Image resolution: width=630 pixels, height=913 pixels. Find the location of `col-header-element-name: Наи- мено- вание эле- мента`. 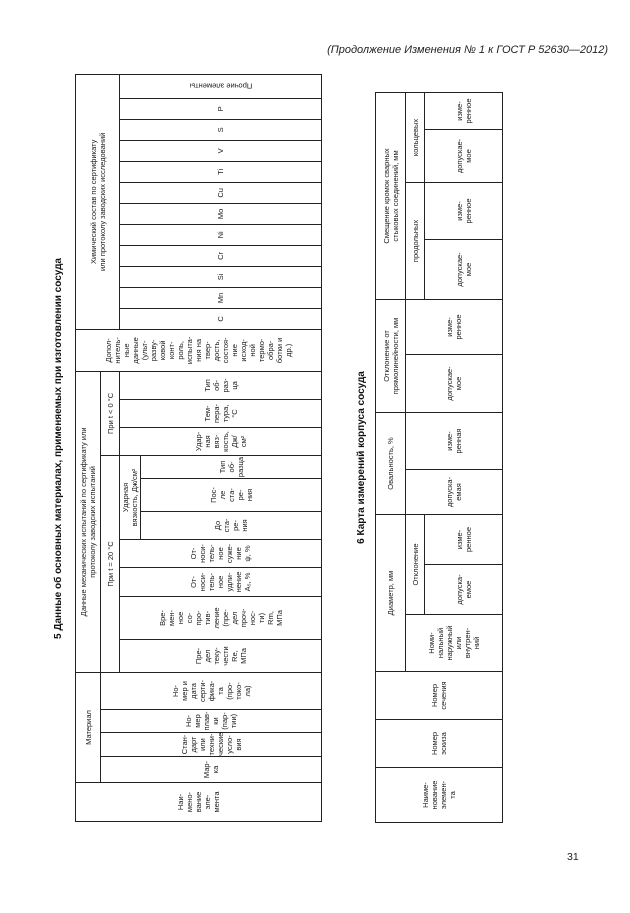

col-header-element-name: Наи- мено- вание эле- мента is located at coordinates (198, 802).